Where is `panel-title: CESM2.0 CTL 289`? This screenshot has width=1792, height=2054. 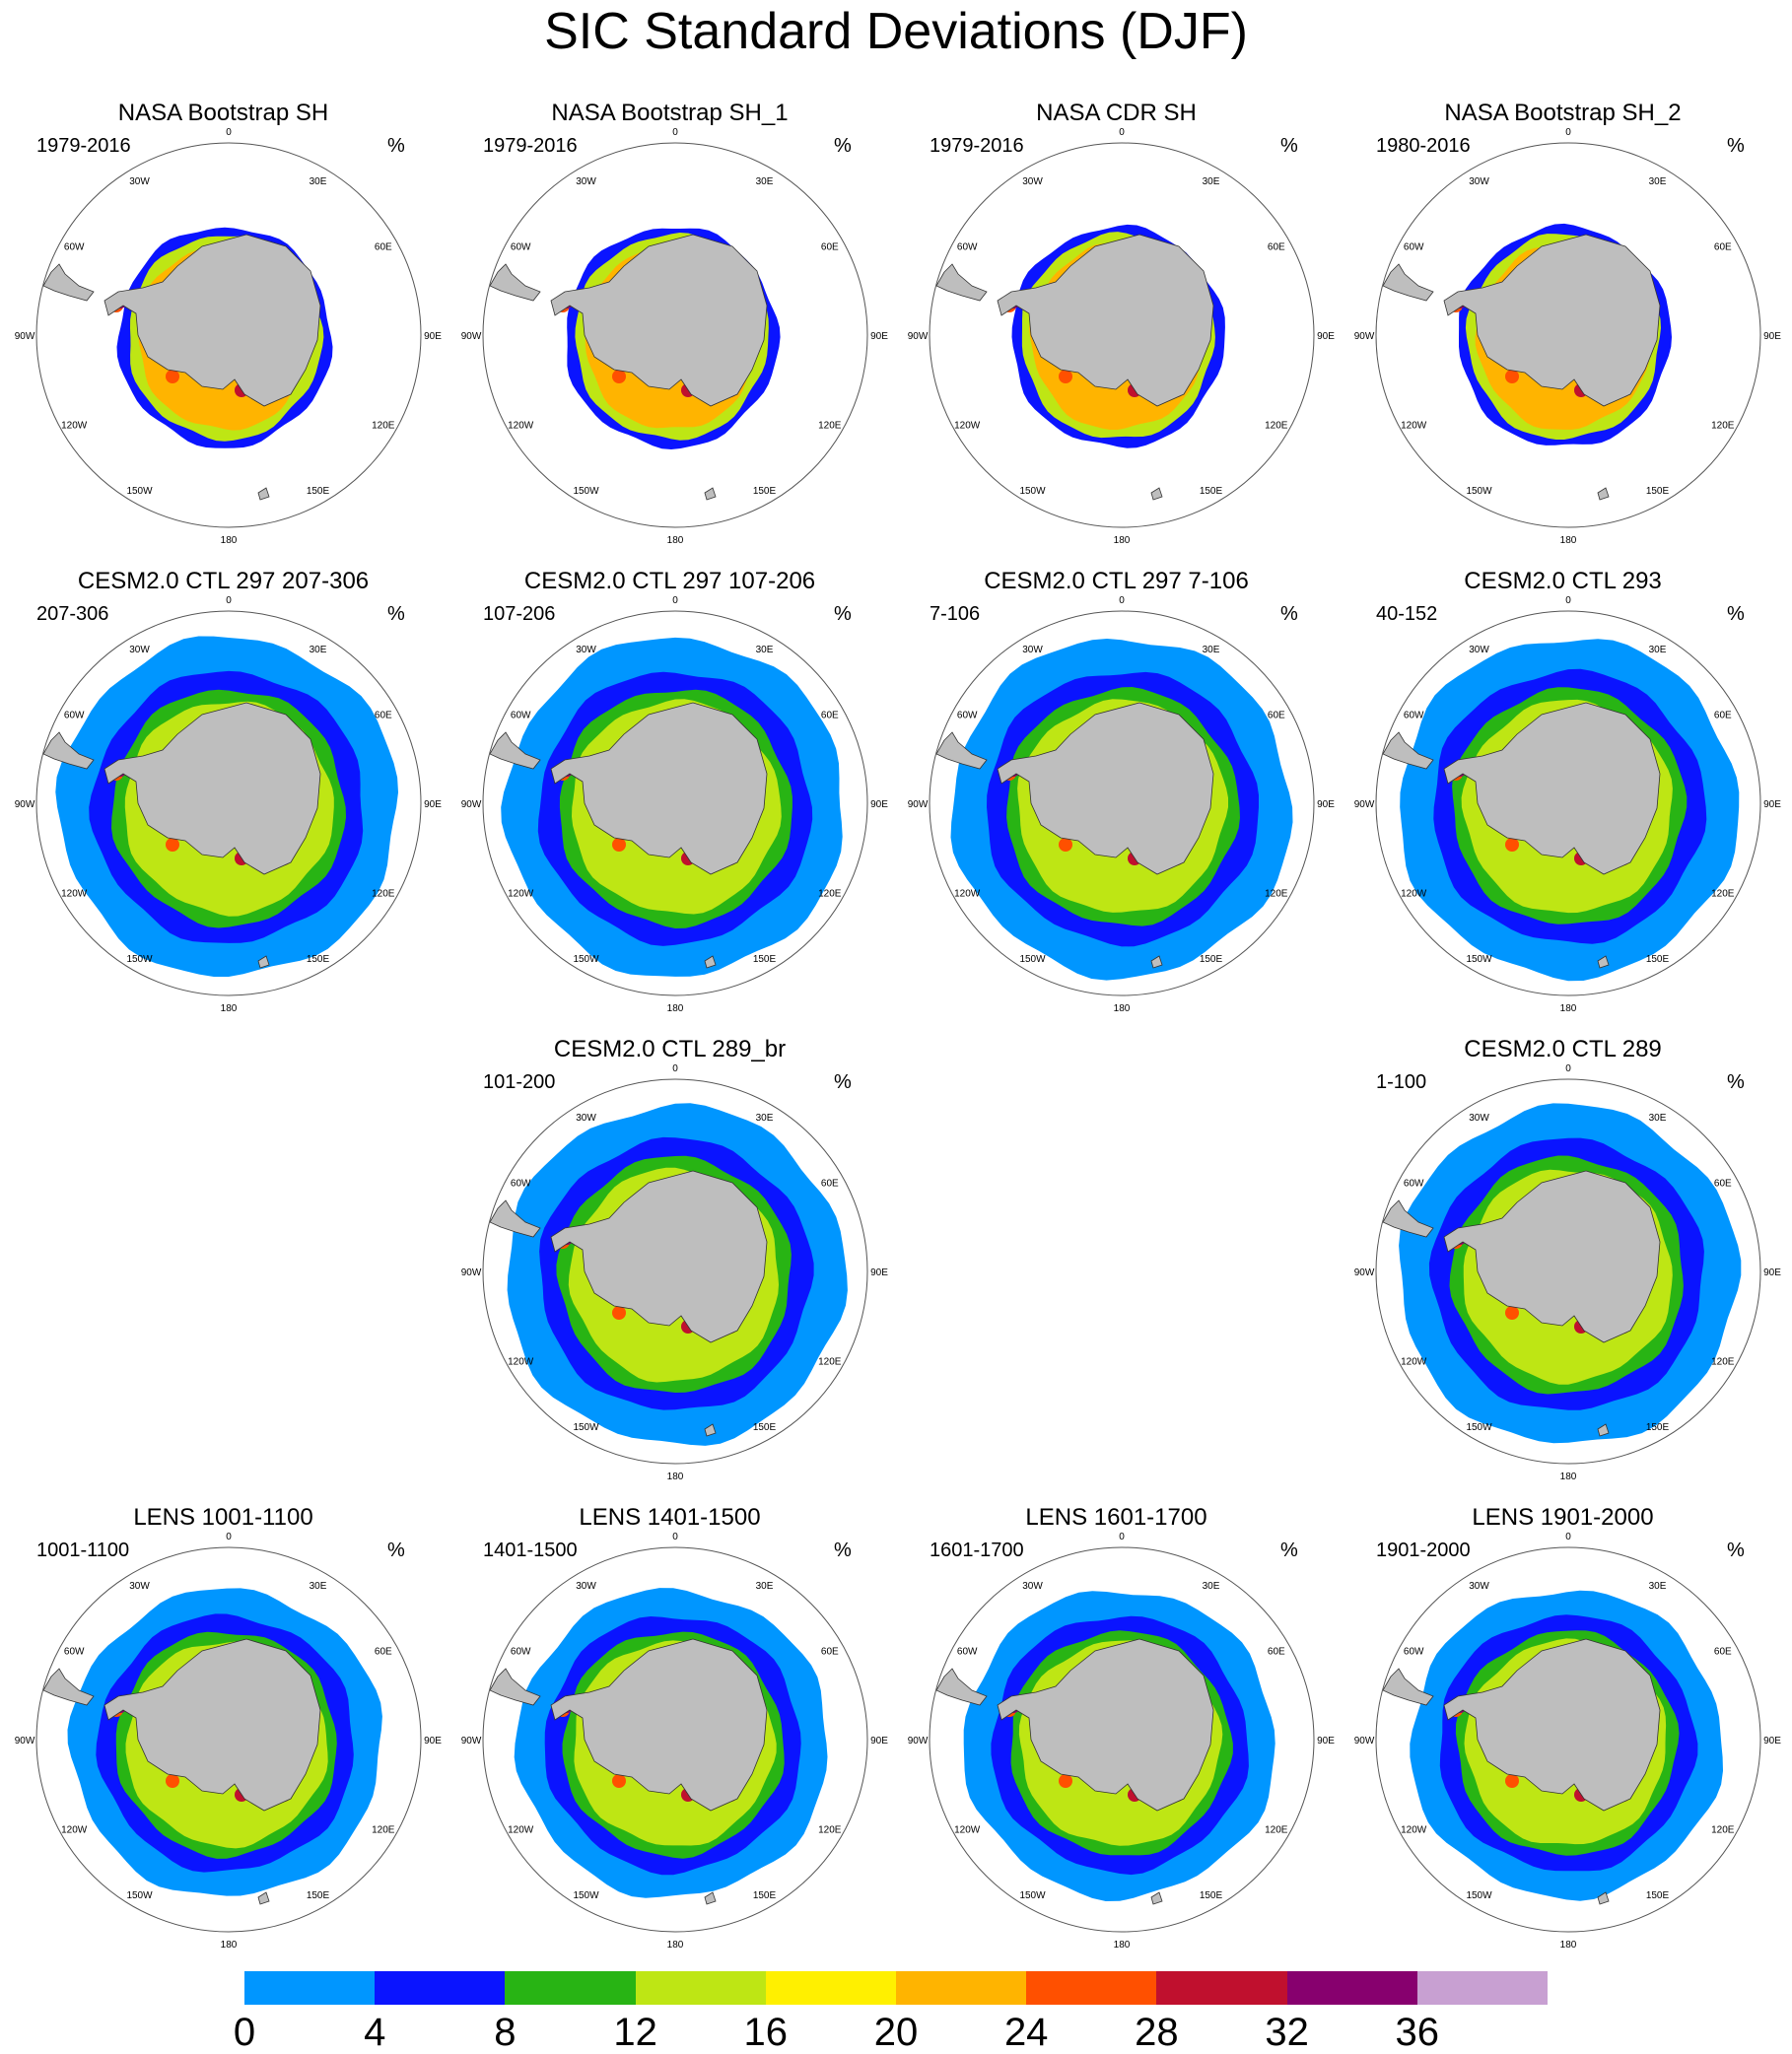 panel-title: CESM2.0 CTL 289 is located at coordinates (1563, 1049).